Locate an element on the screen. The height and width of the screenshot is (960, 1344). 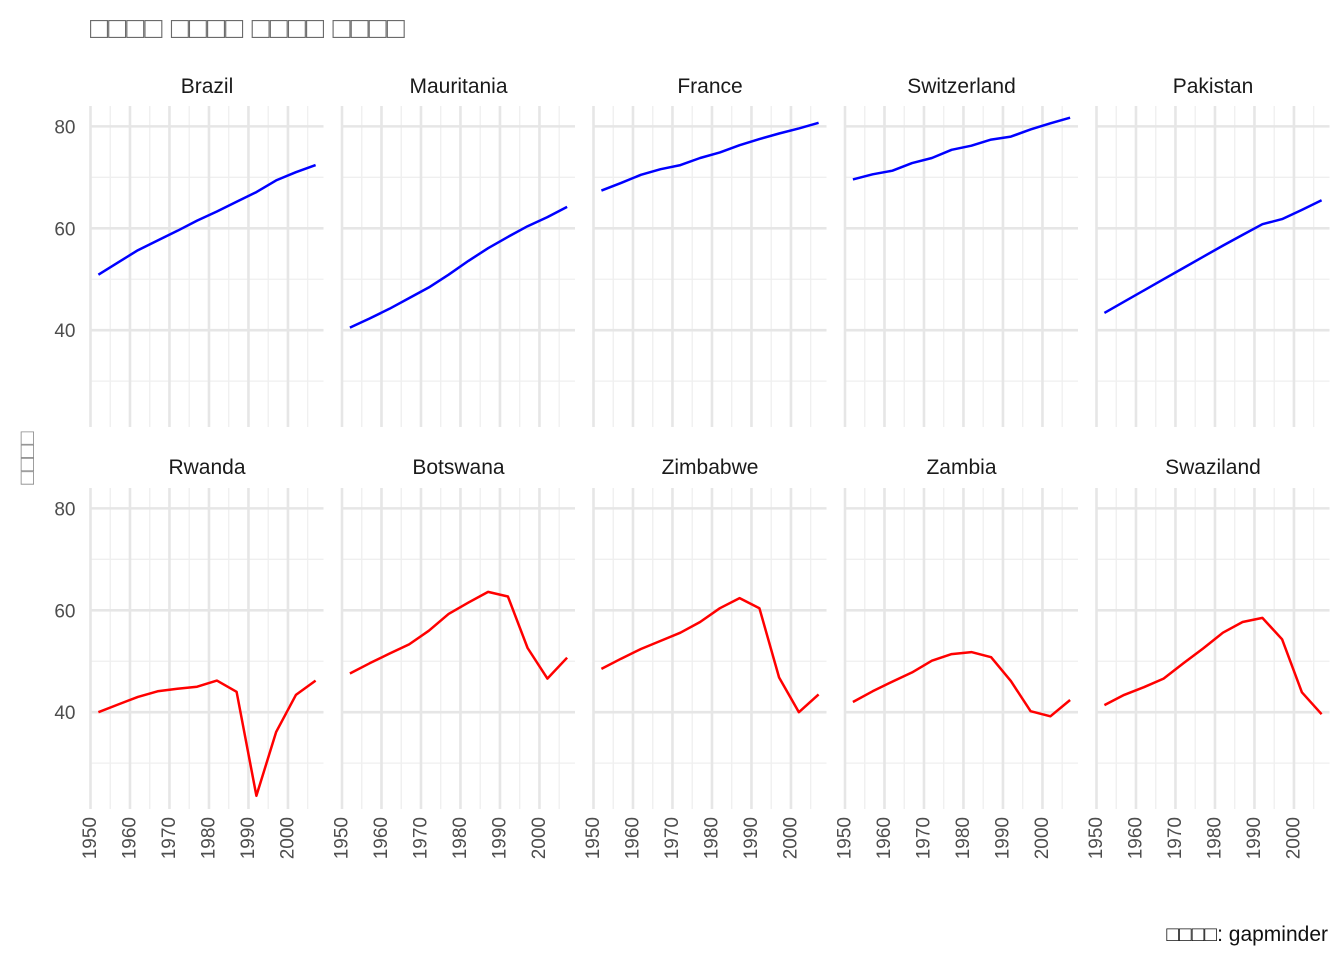
facet-panel: Botswana 1950 1960 1970 1980 1990 2000 is located at coordinates (453, 657).